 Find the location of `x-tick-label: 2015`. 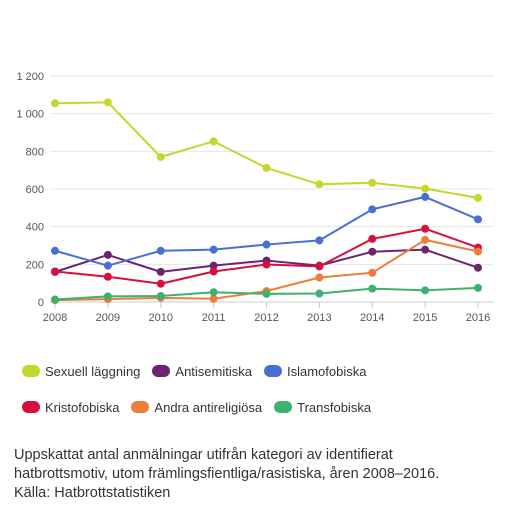

x-tick-label: 2015 is located at coordinates (425, 318).